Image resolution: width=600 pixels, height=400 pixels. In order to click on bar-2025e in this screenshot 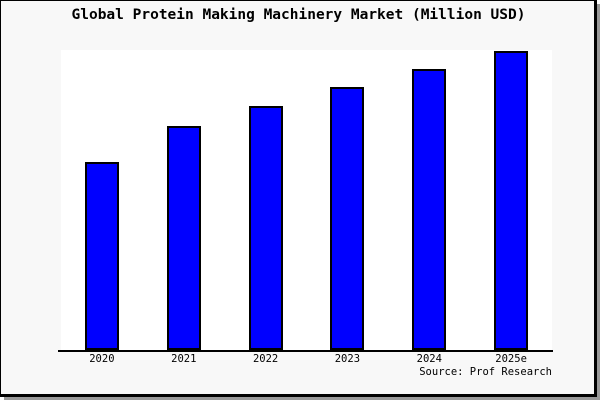, I will do `click(511, 200)`.